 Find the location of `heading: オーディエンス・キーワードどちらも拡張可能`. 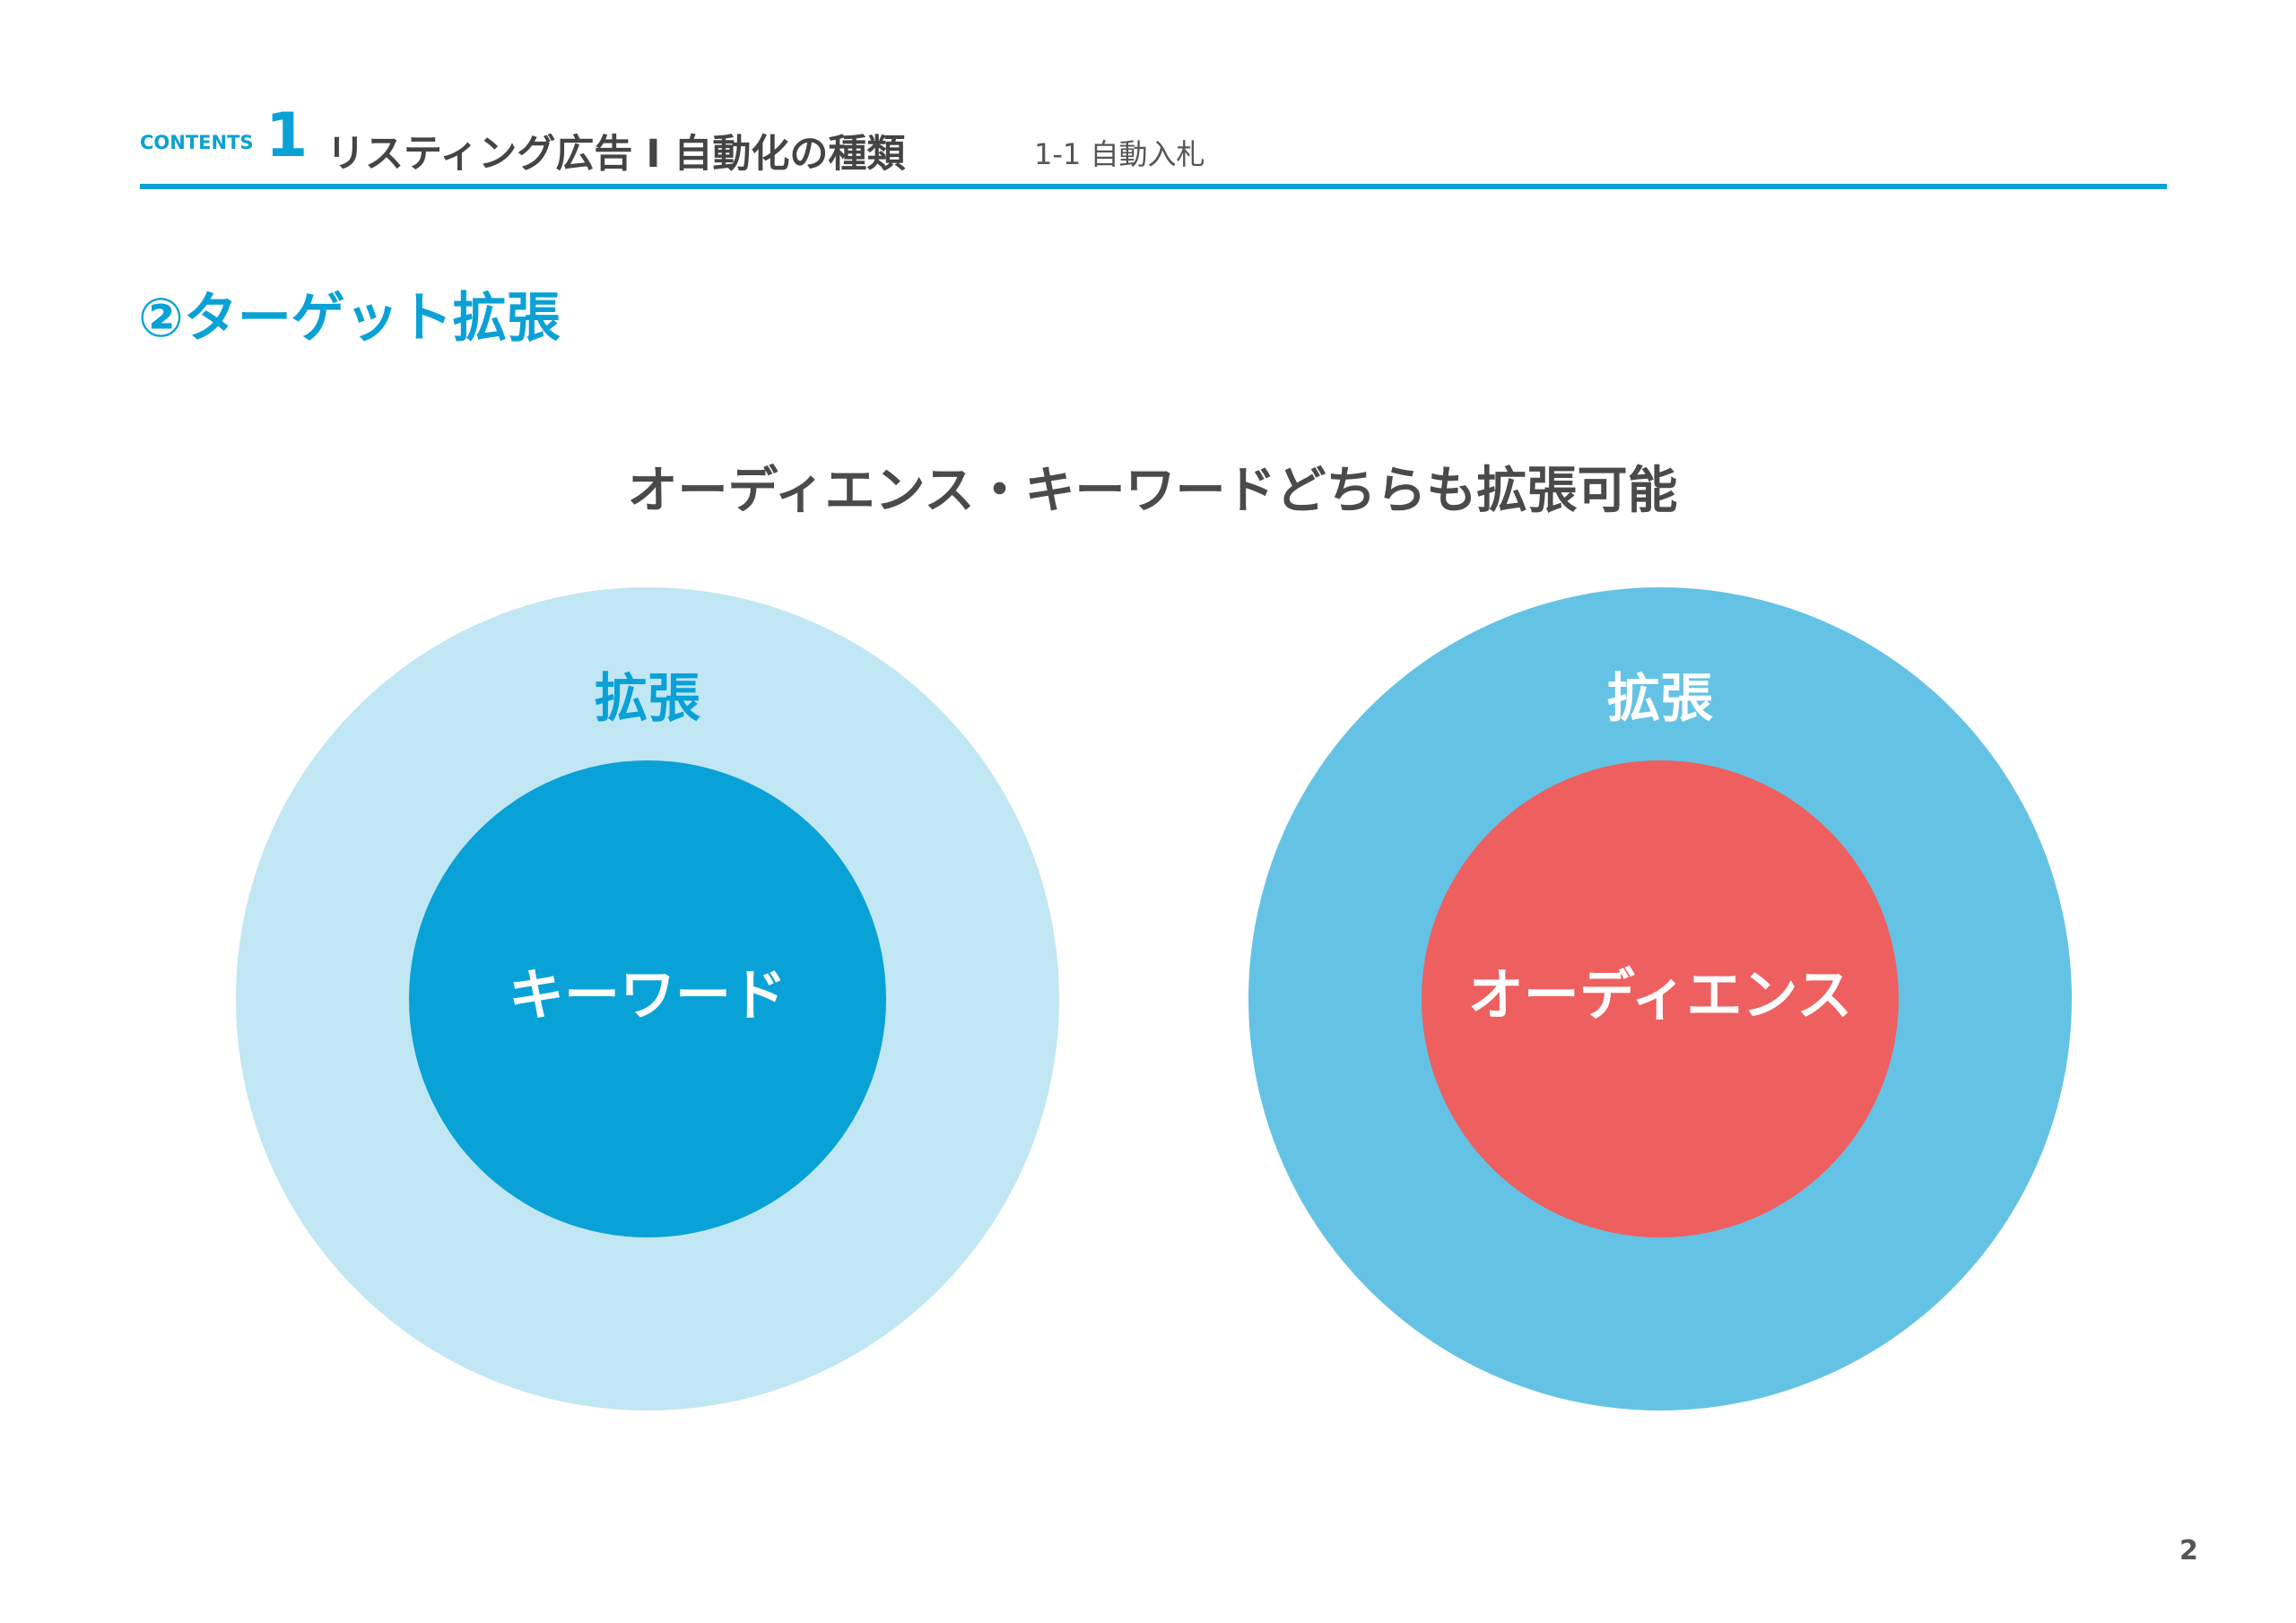

heading: オーディエンス・キーワードどちらも拡張可能 is located at coordinates (1152, 491).